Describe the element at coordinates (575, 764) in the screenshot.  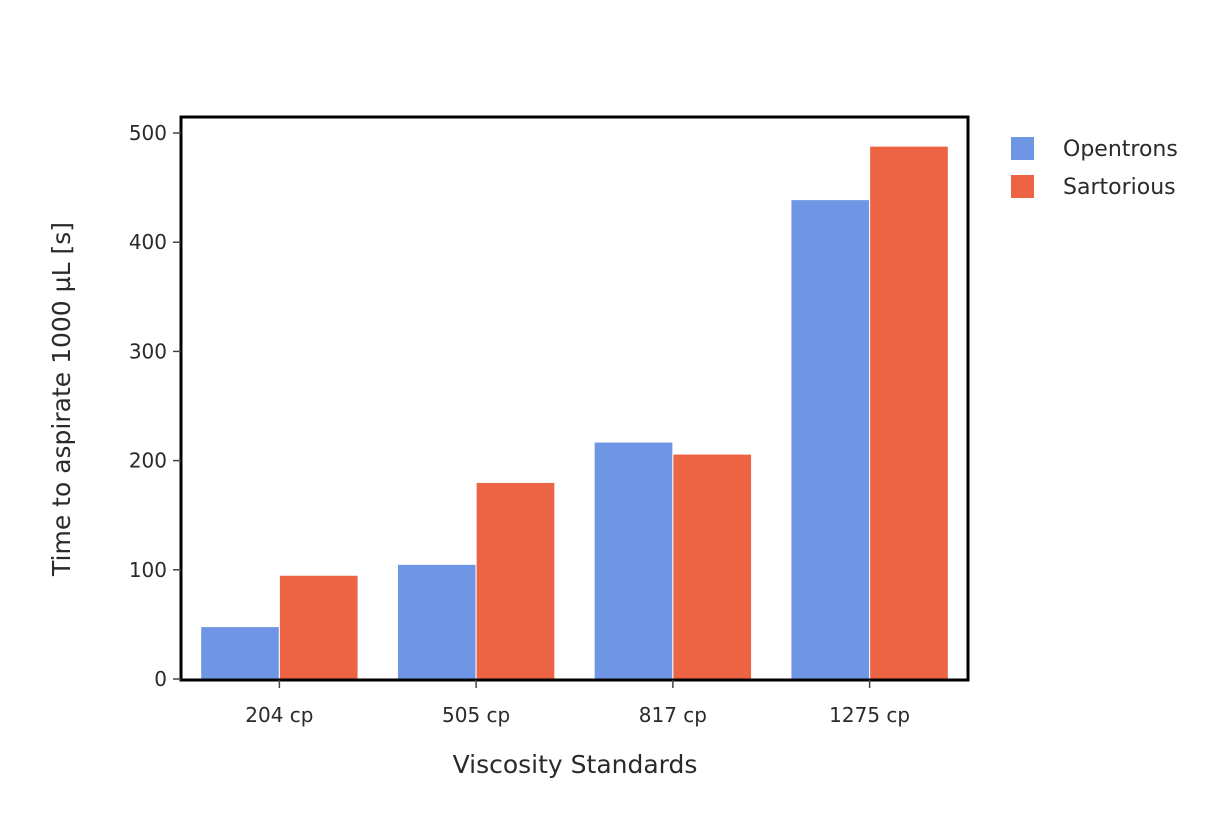
I see `x-axis-title: Viscosity Standards` at that location.